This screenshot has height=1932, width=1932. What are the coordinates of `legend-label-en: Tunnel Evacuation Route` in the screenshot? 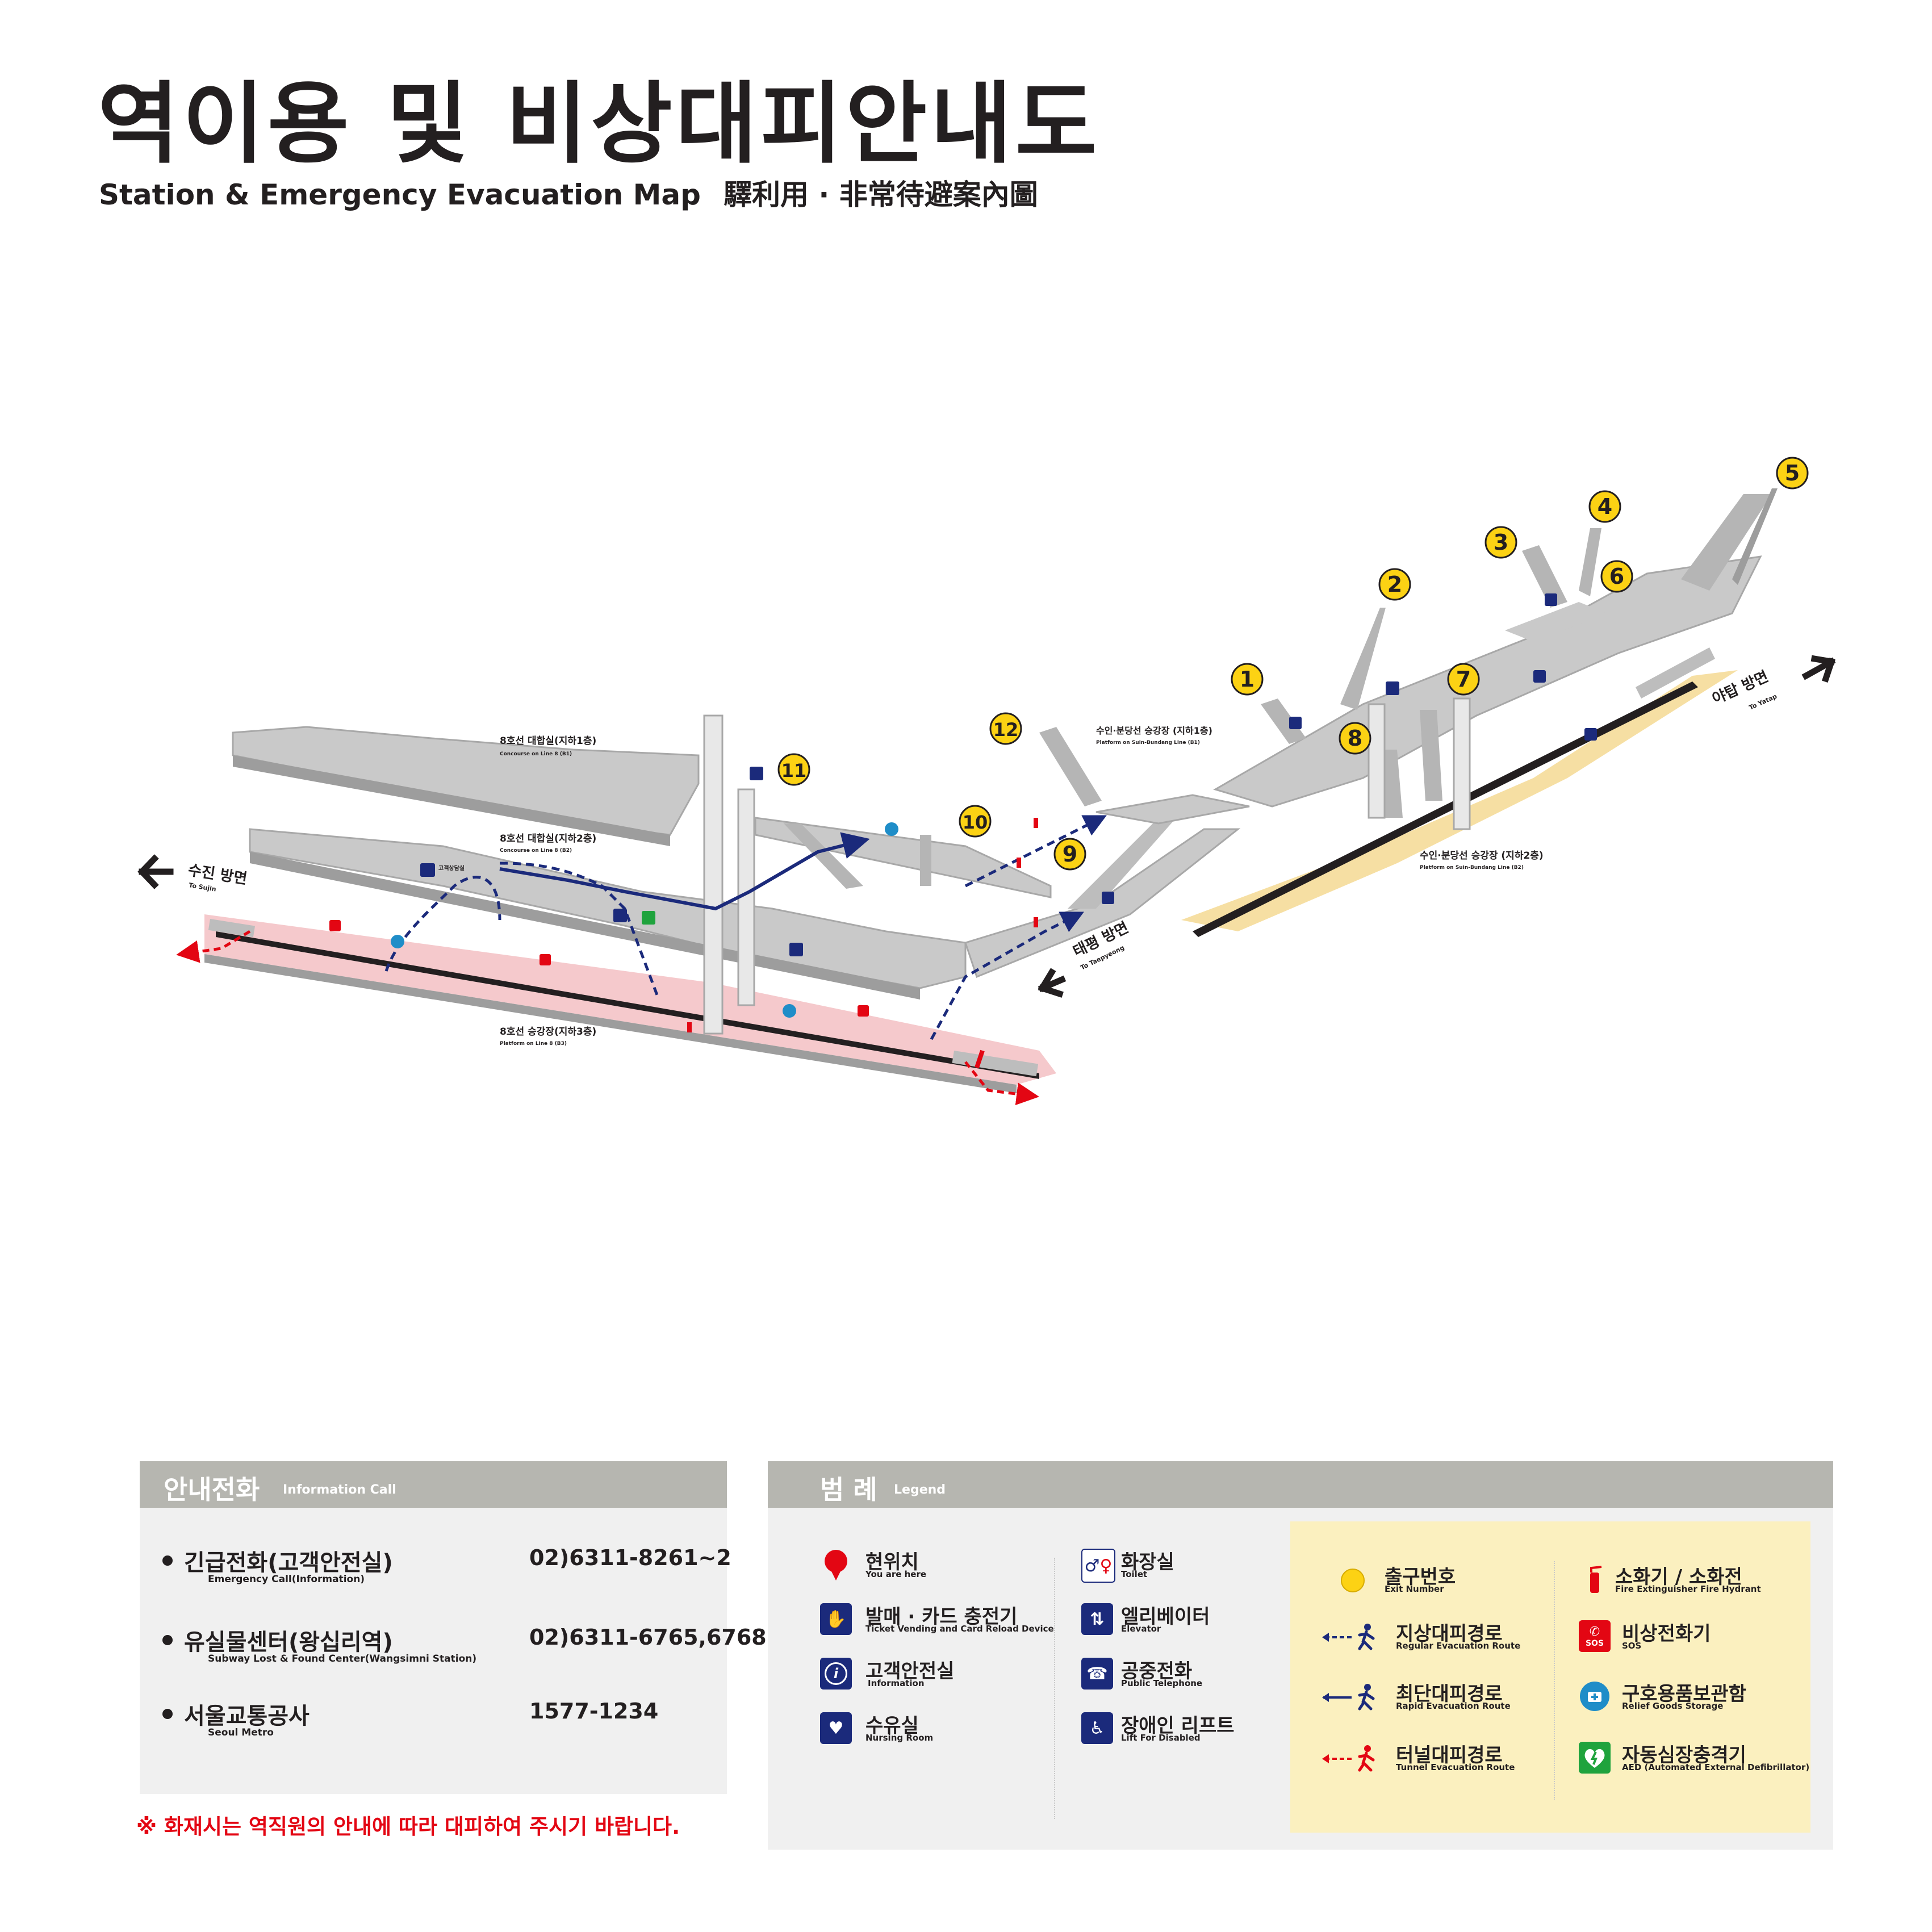 It's located at (1455, 1767).